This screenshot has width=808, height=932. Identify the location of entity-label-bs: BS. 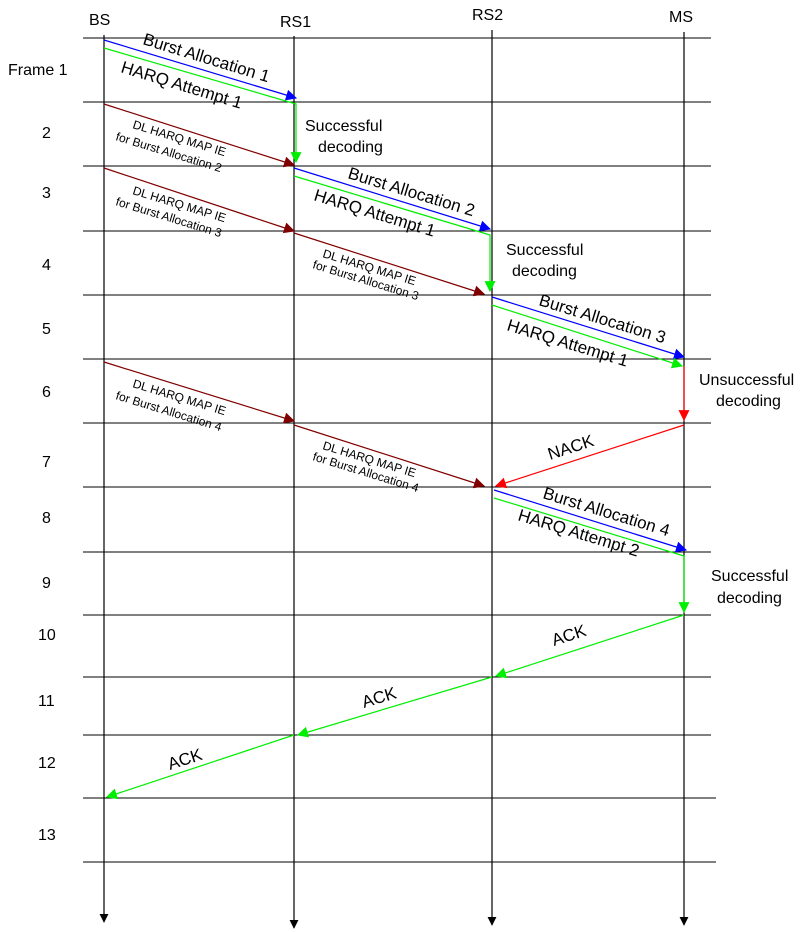
(99, 20).